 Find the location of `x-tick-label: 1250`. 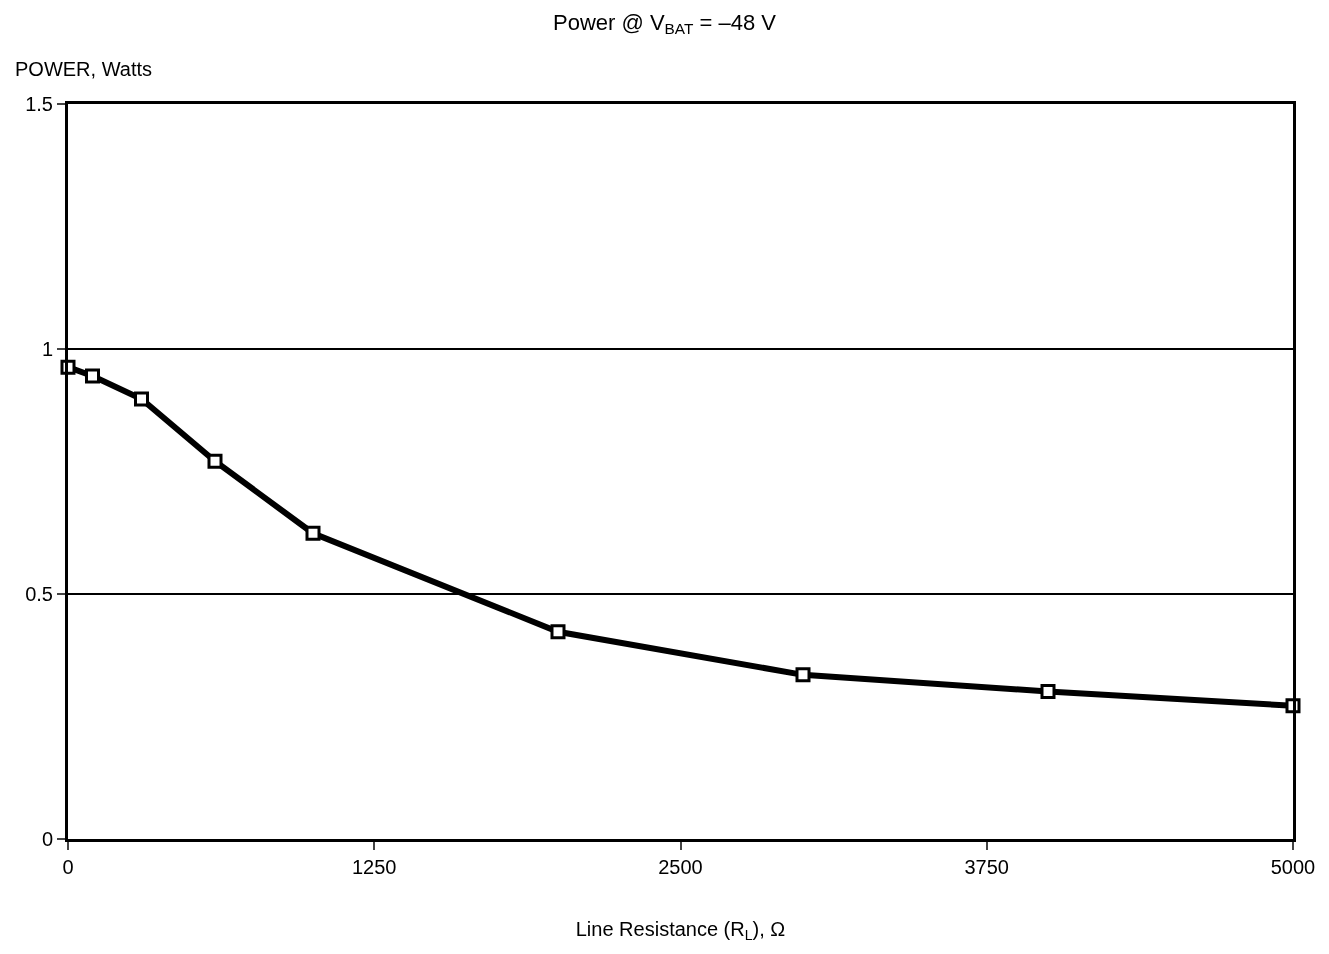

x-tick-label: 1250 is located at coordinates (374, 867).